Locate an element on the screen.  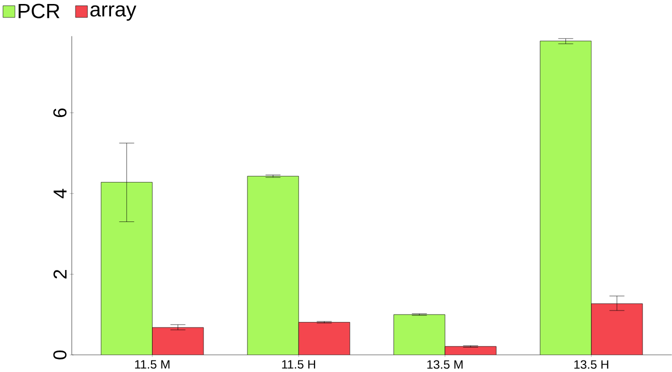
y-tick-label: 2 is located at coordinates (60, 274).